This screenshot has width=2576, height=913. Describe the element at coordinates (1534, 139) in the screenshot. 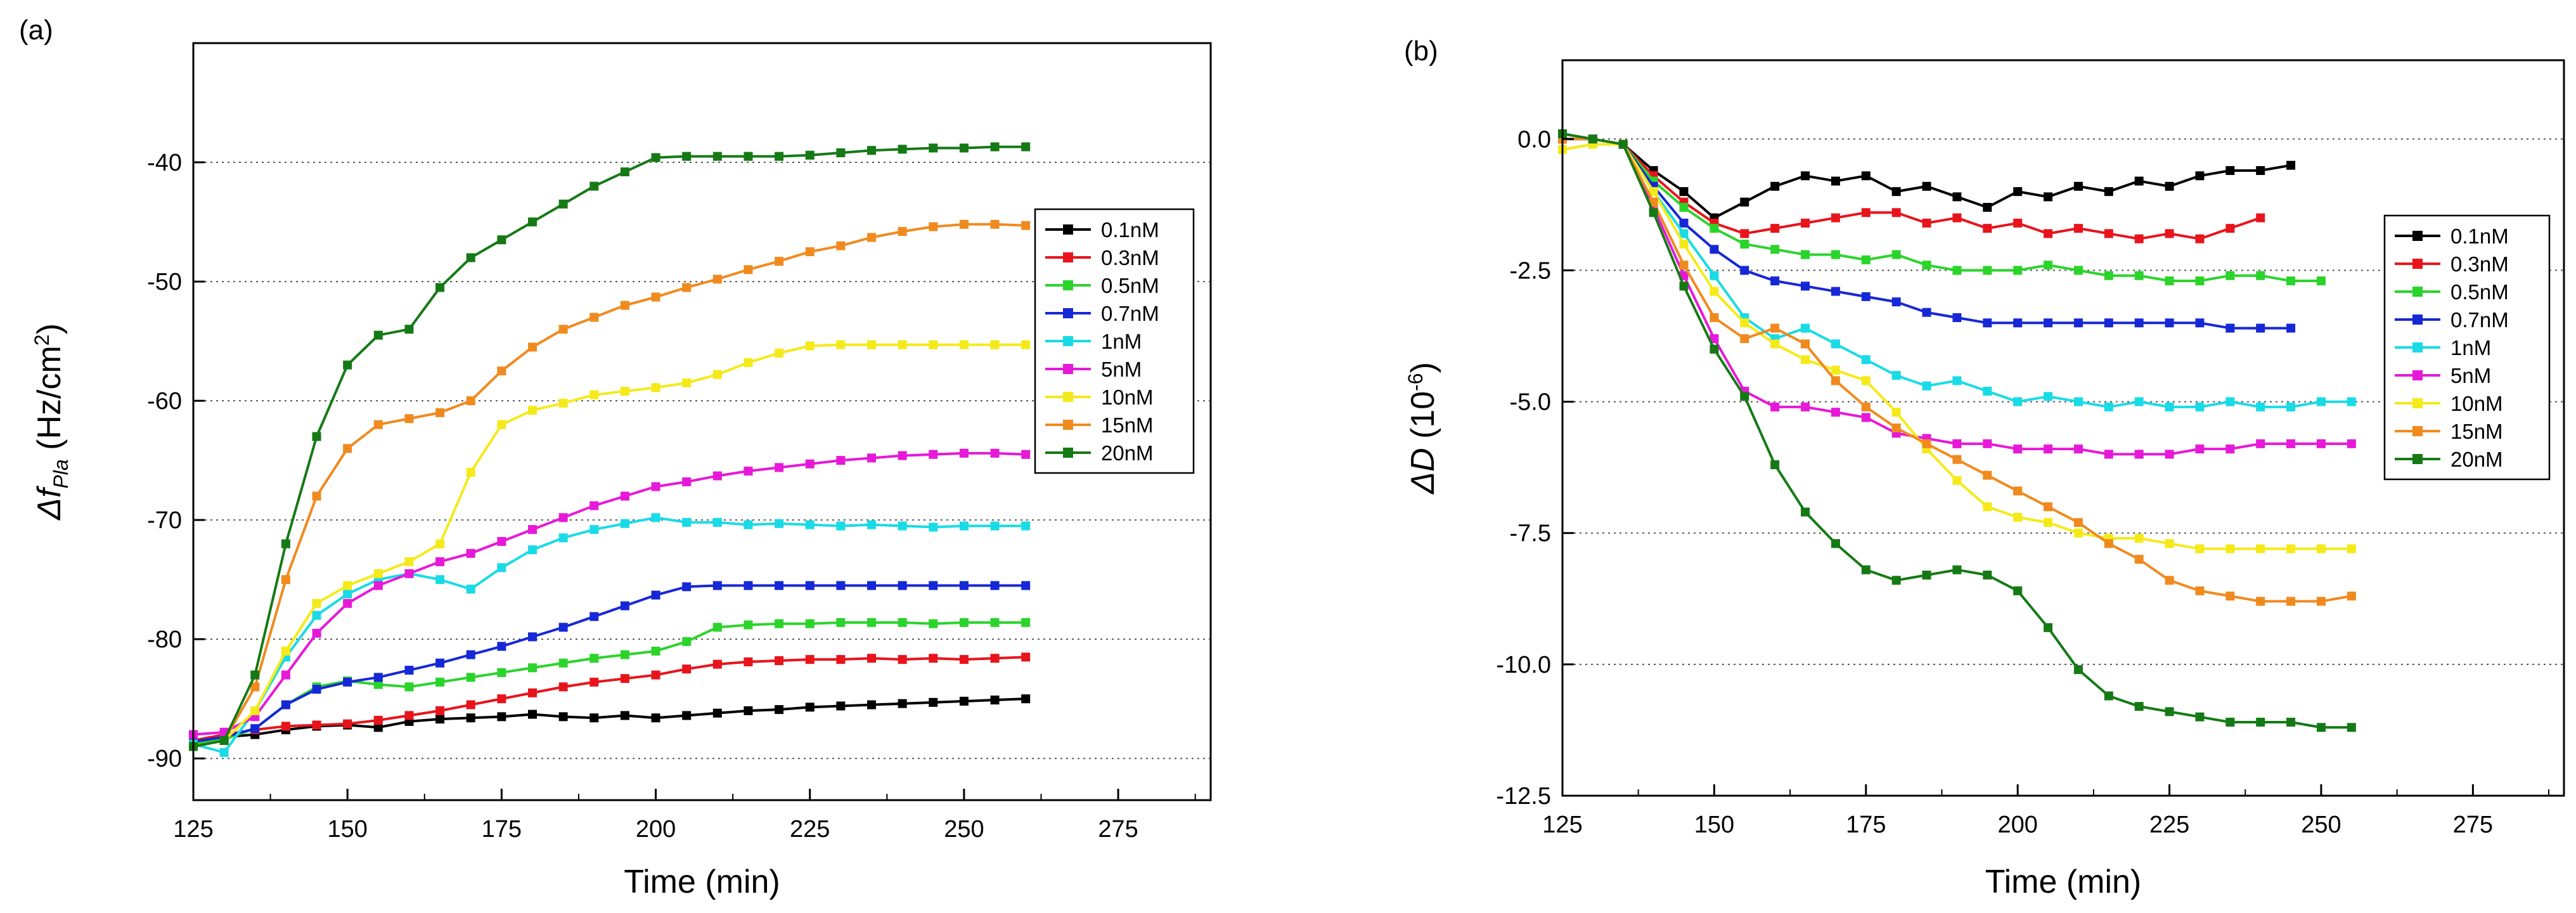

I see `panel-b-y-tick-label: 0.0` at that location.